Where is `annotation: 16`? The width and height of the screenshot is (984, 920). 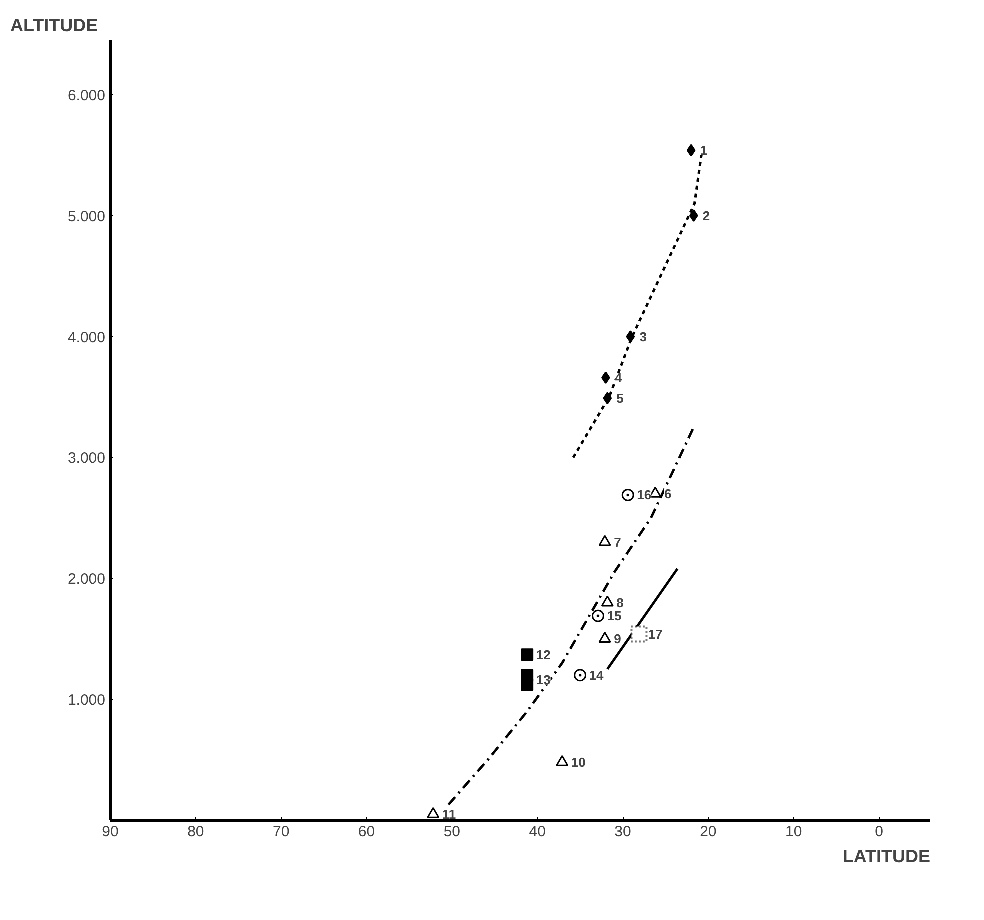 annotation: 16 is located at coordinates (644, 495).